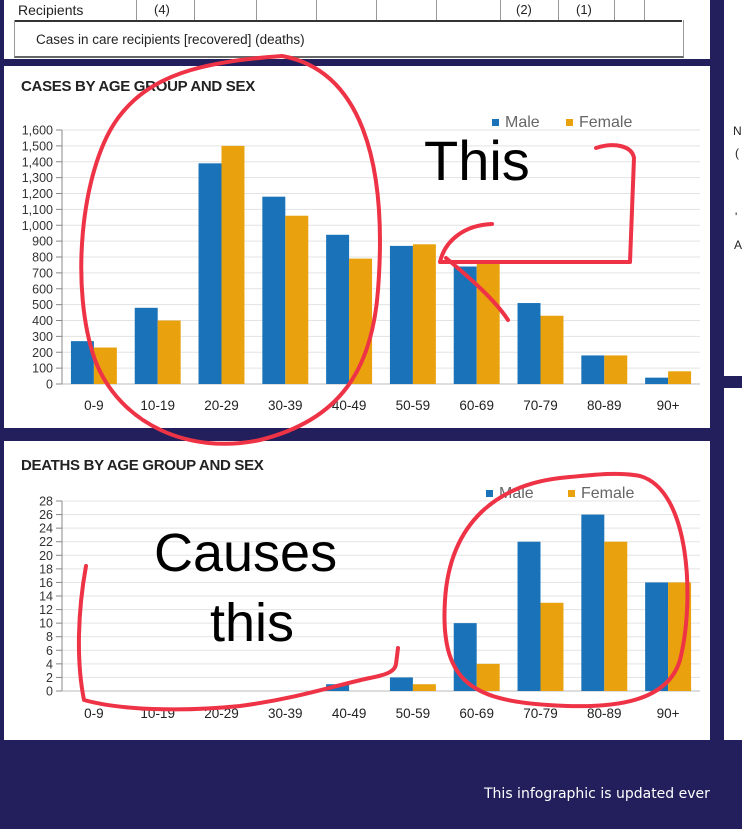  What do you see at coordinates (46, 529) in the screenshot?
I see `y-tick-label: 24` at bounding box center [46, 529].